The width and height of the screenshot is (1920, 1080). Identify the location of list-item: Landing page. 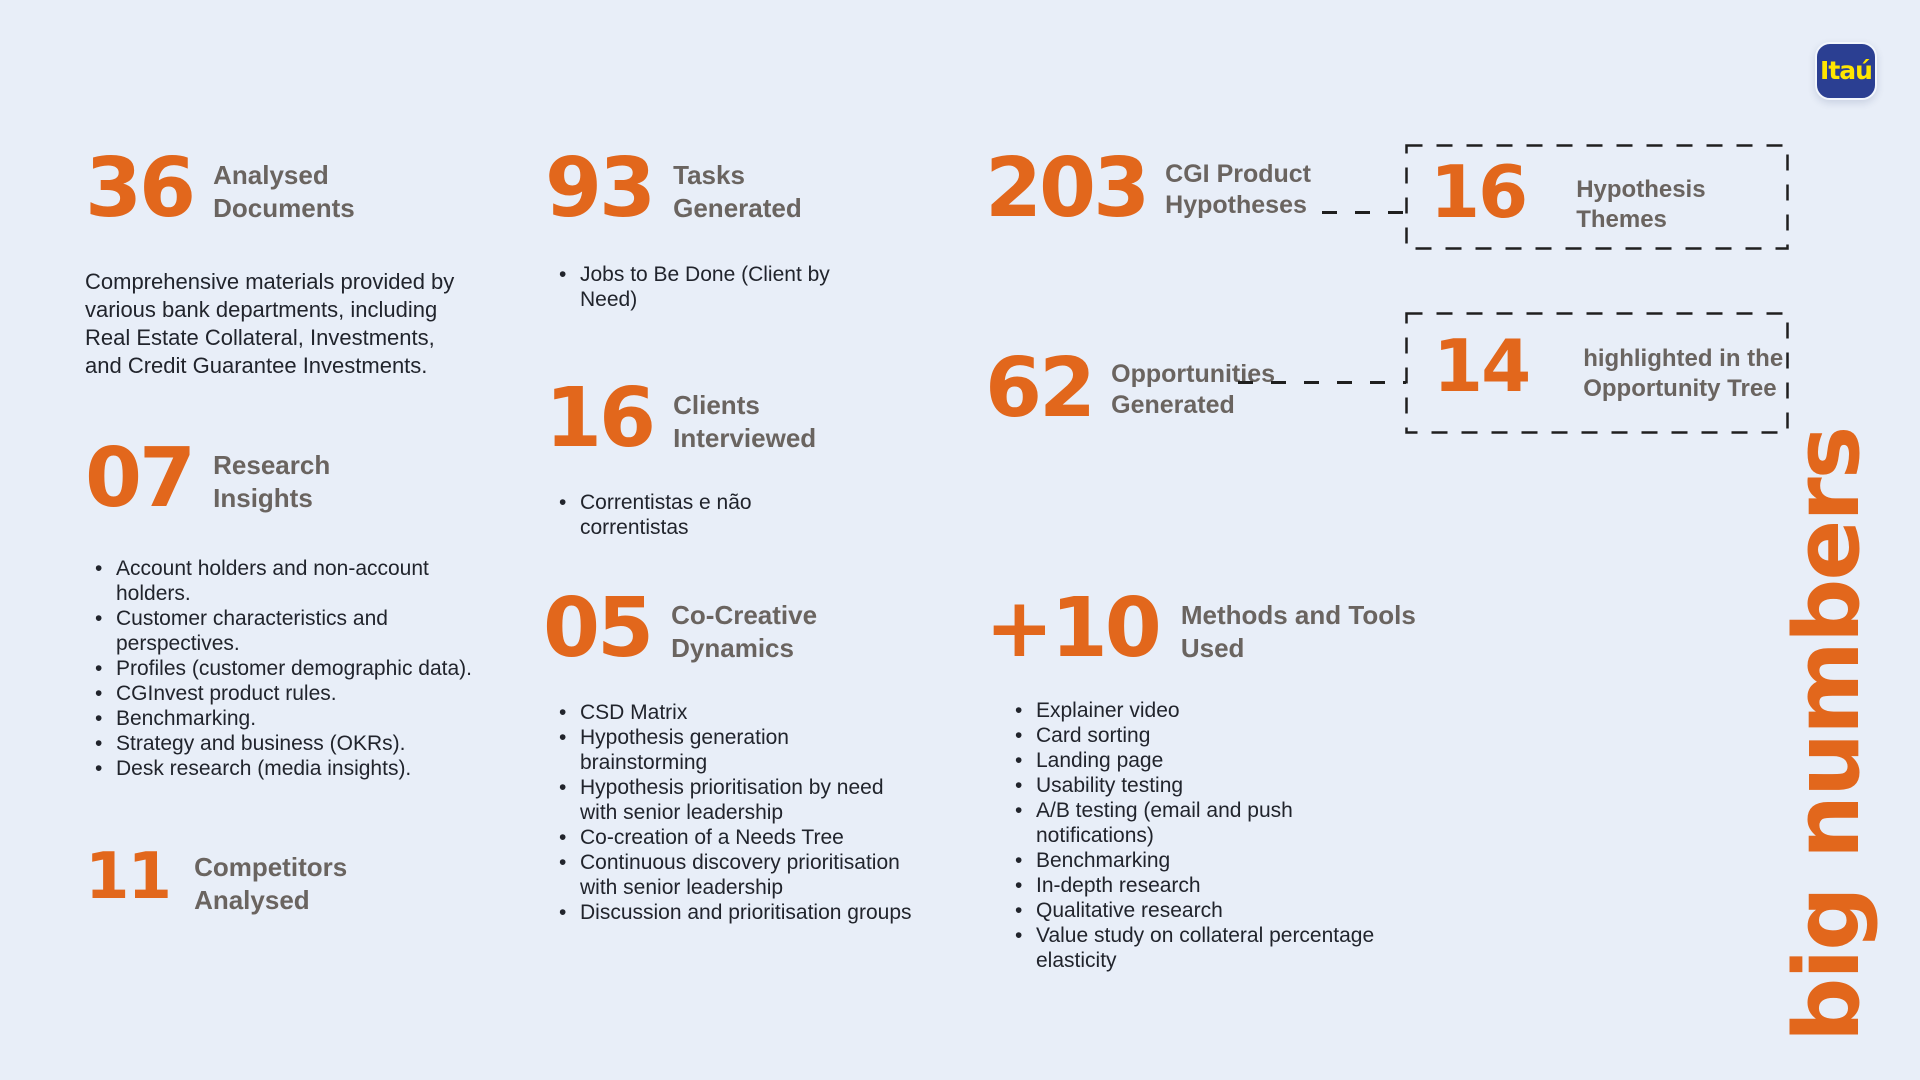
(1223, 760).